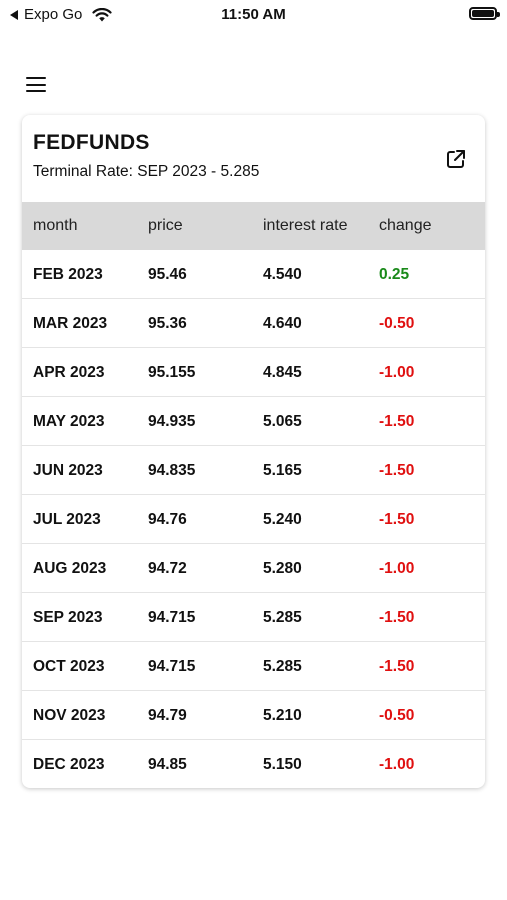 This screenshot has width=507, height=900. What do you see at coordinates (253, 226) in the screenshot?
I see `table-header: month price interest rate change` at bounding box center [253, 226].